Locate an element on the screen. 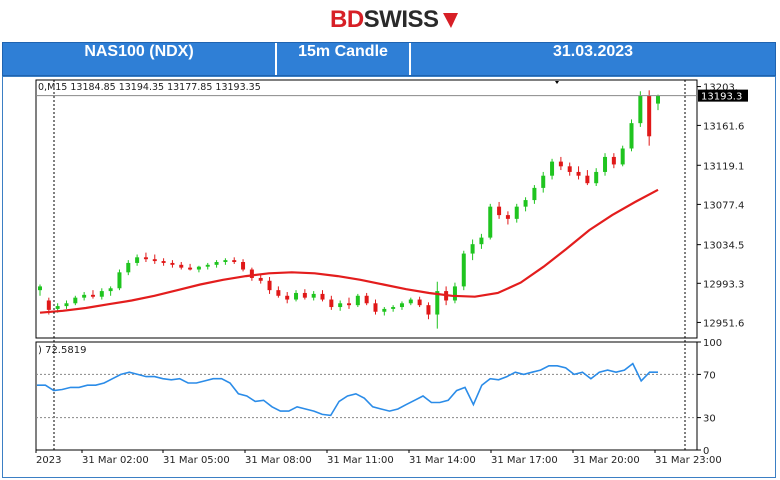  timeframe-label: 15m Candle is located at coordinates (343, 51).